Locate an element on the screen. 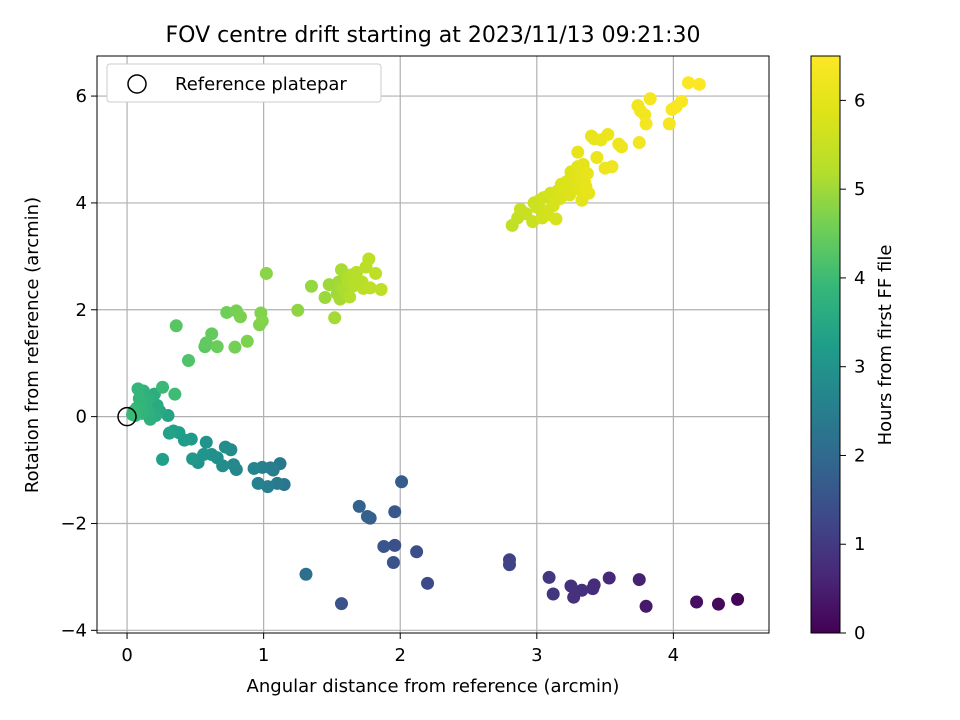 Image resolution: width=960 pixels, height=720 pixels. x-tick-label: 4 is located at coordinates (673, 655).